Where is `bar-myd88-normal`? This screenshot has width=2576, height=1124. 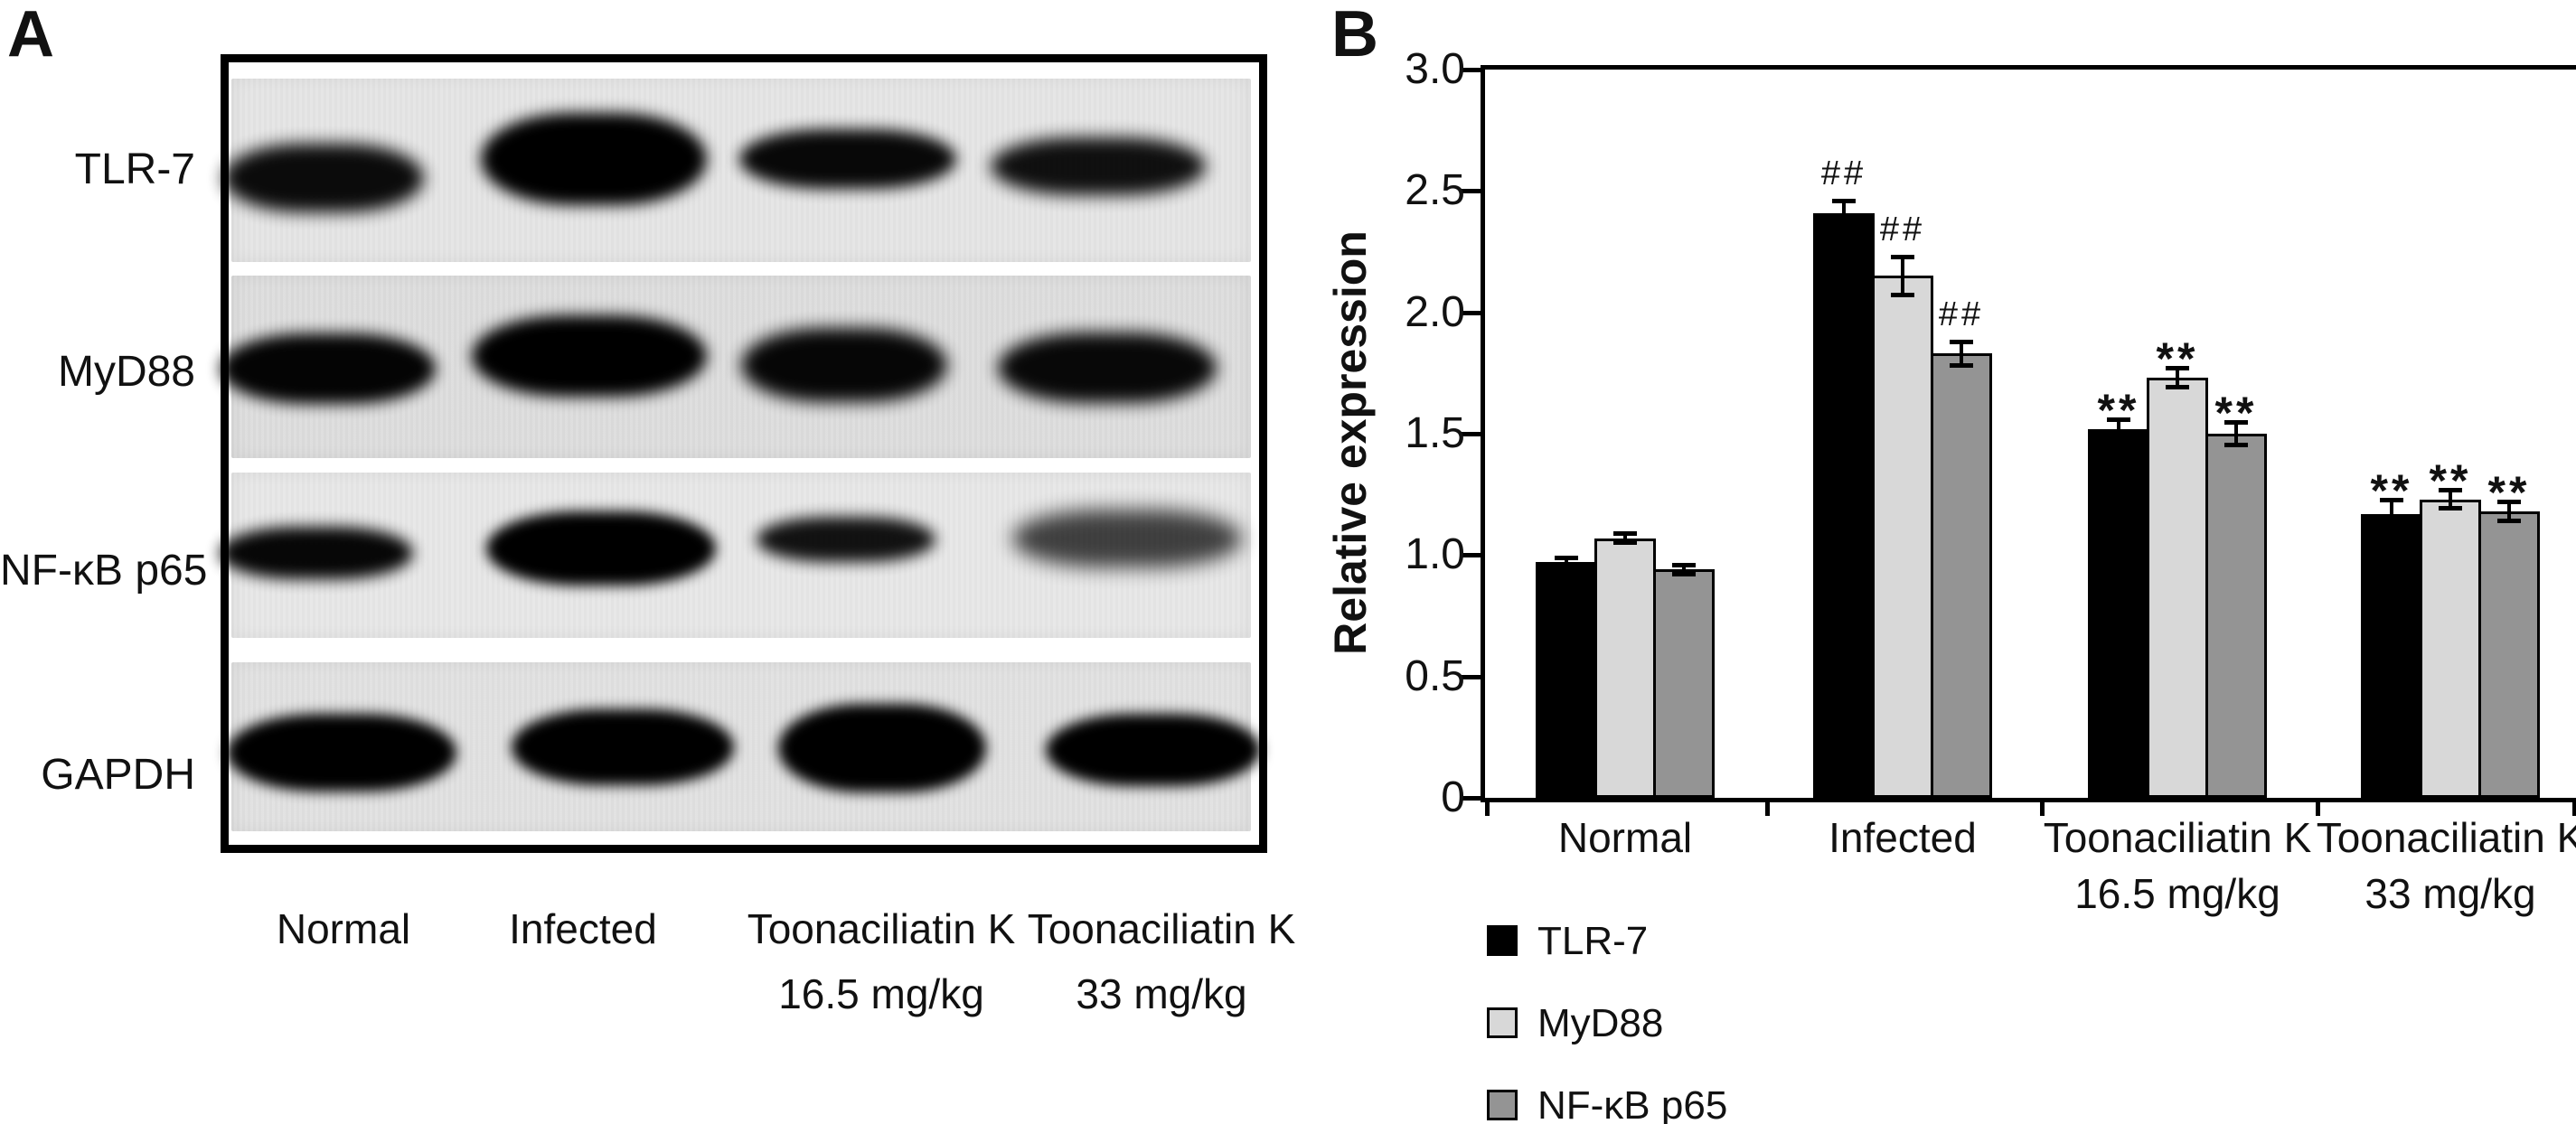 bar-myd88-normal is located at coordinates (1625, 668).